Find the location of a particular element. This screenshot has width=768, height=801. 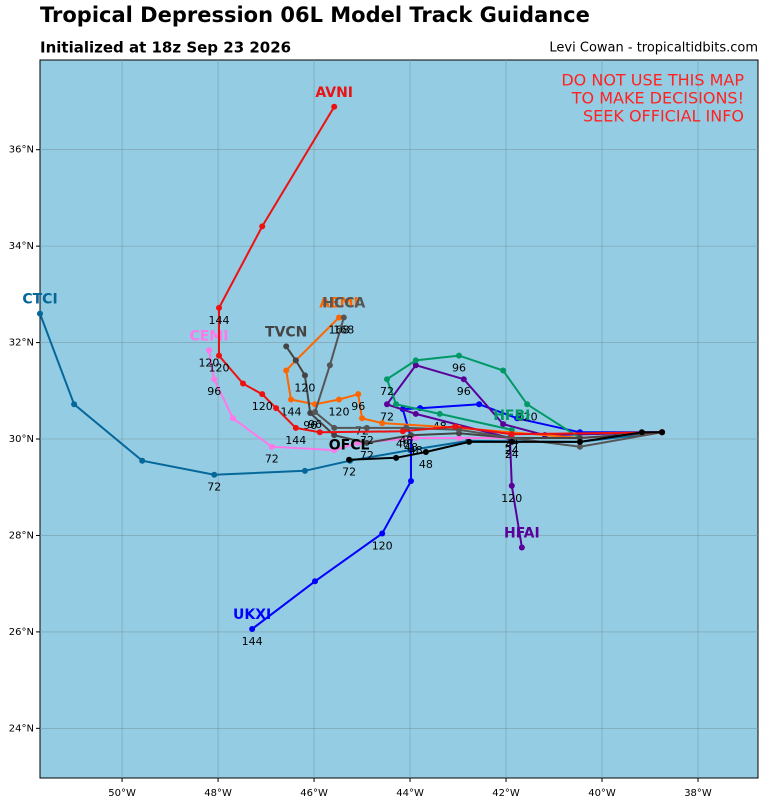

x-tick-label: 38°W is located at coordinates (698, 793).